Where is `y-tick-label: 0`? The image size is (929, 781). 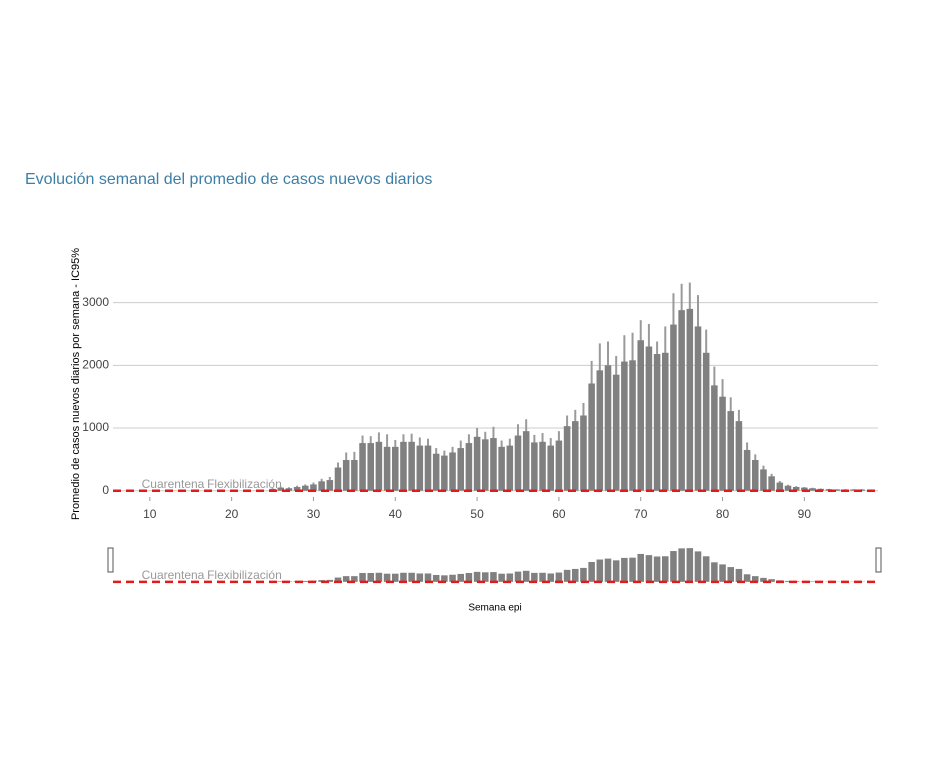
y-tick-label: 0 is located at coordinates (105, 490).